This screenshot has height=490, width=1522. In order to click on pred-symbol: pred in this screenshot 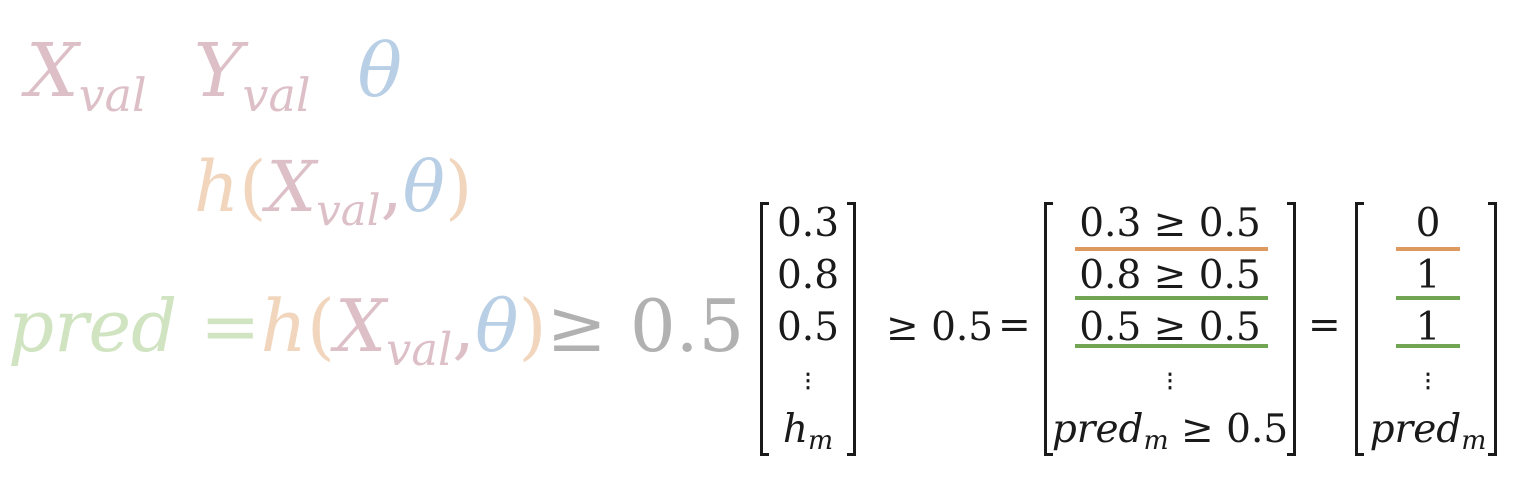, I will do `click(93, 326)`.